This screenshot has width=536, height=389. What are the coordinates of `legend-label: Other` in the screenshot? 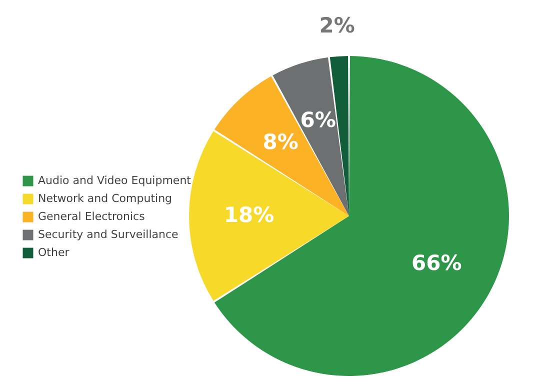 It's located at (54, 252).